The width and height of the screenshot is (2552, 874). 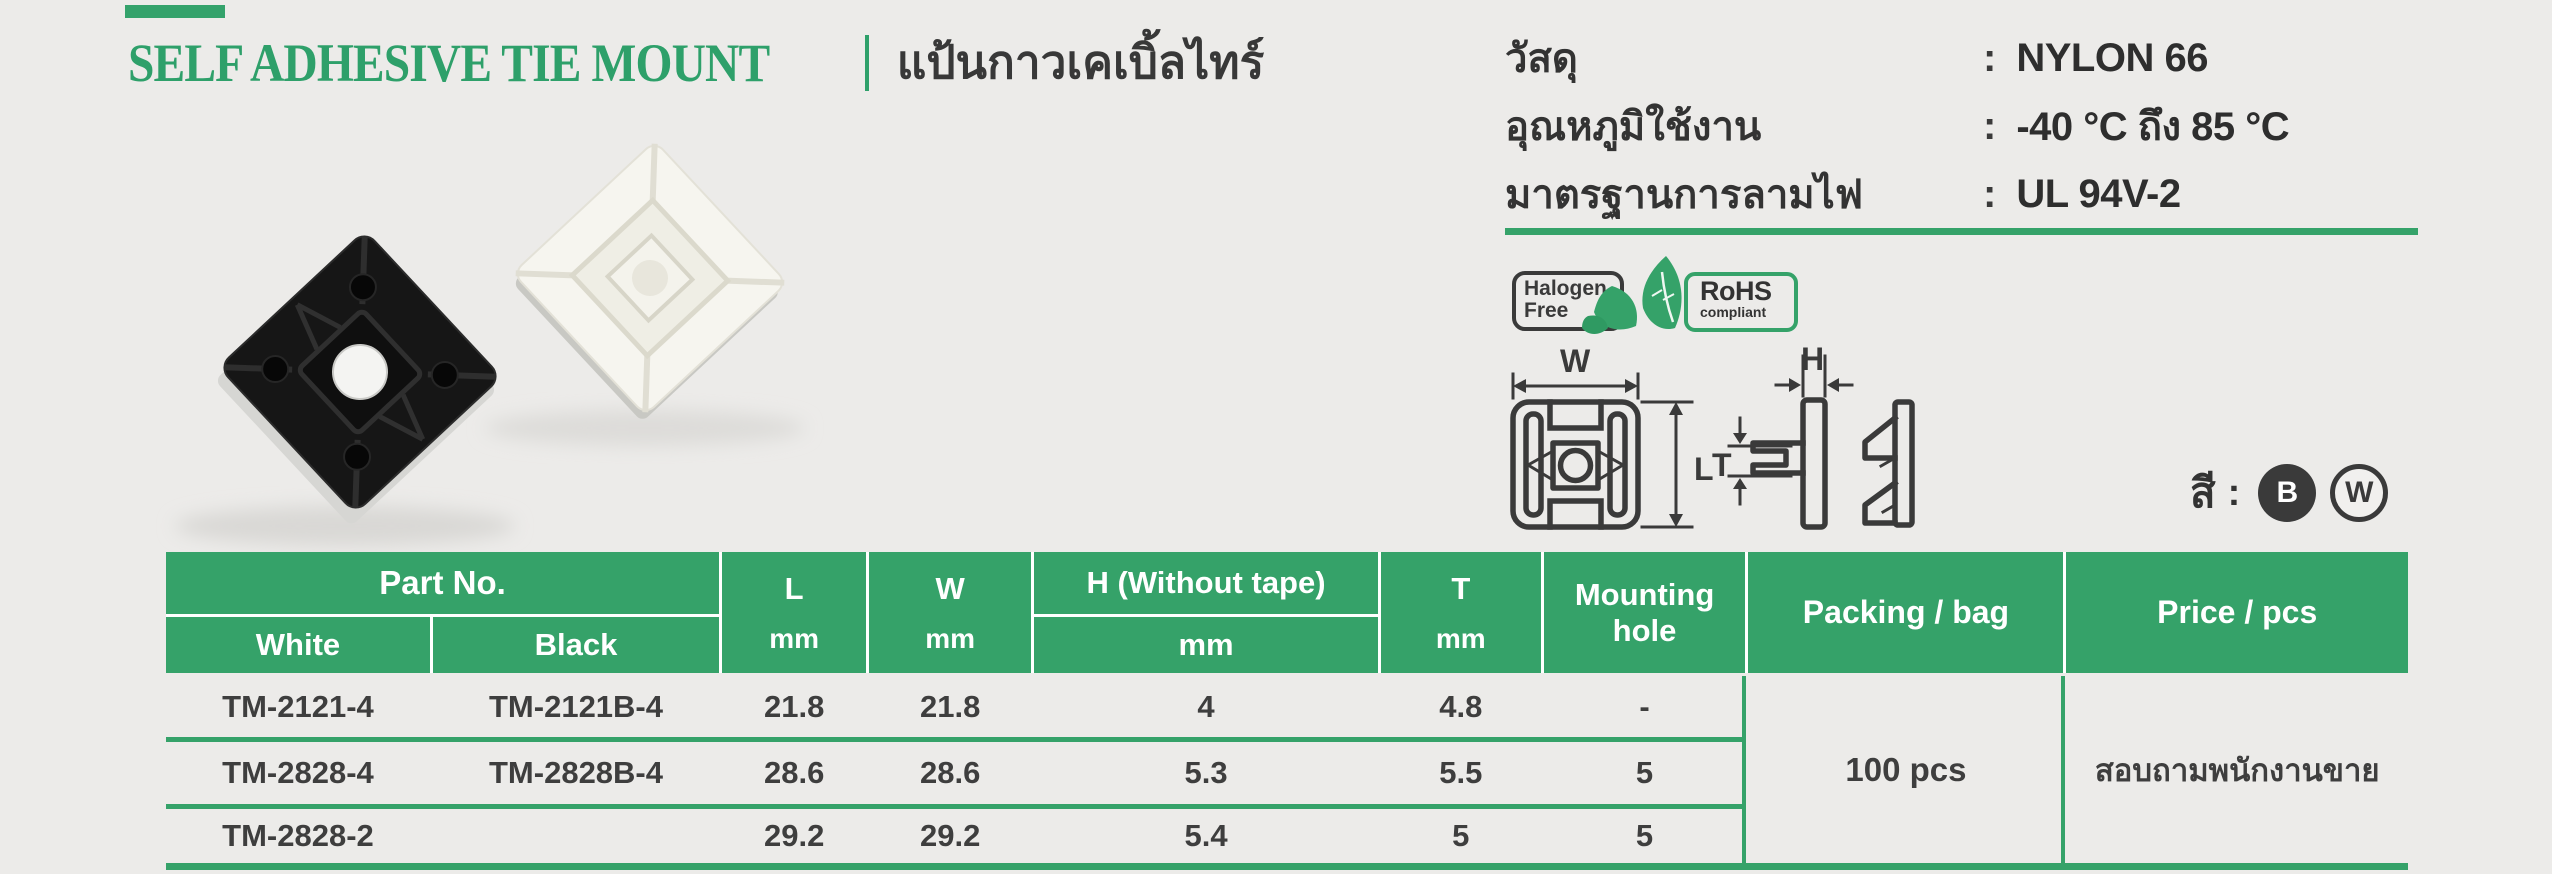 I want to click on spec-label: วัสดุ, so click(x=1541, y=59).